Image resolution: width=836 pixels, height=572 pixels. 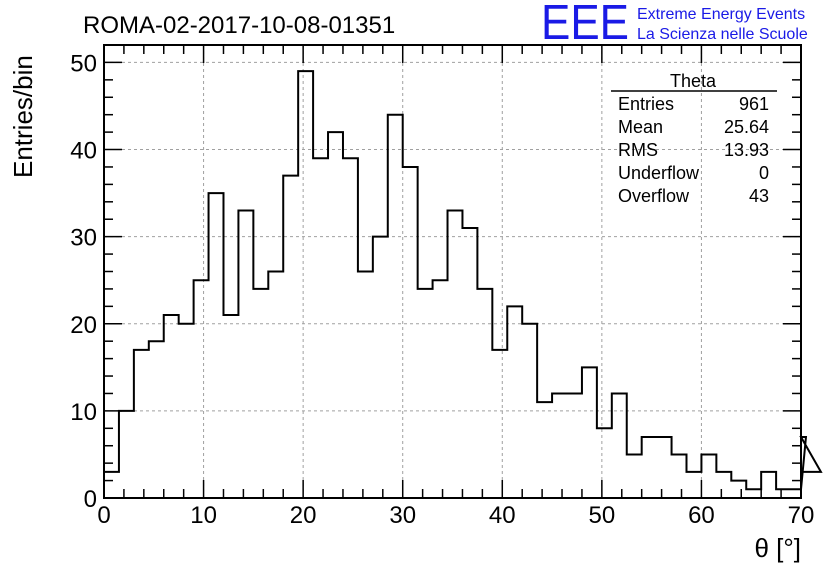 I want to click on x-tick-label: 30, so click(x=402, y=515).